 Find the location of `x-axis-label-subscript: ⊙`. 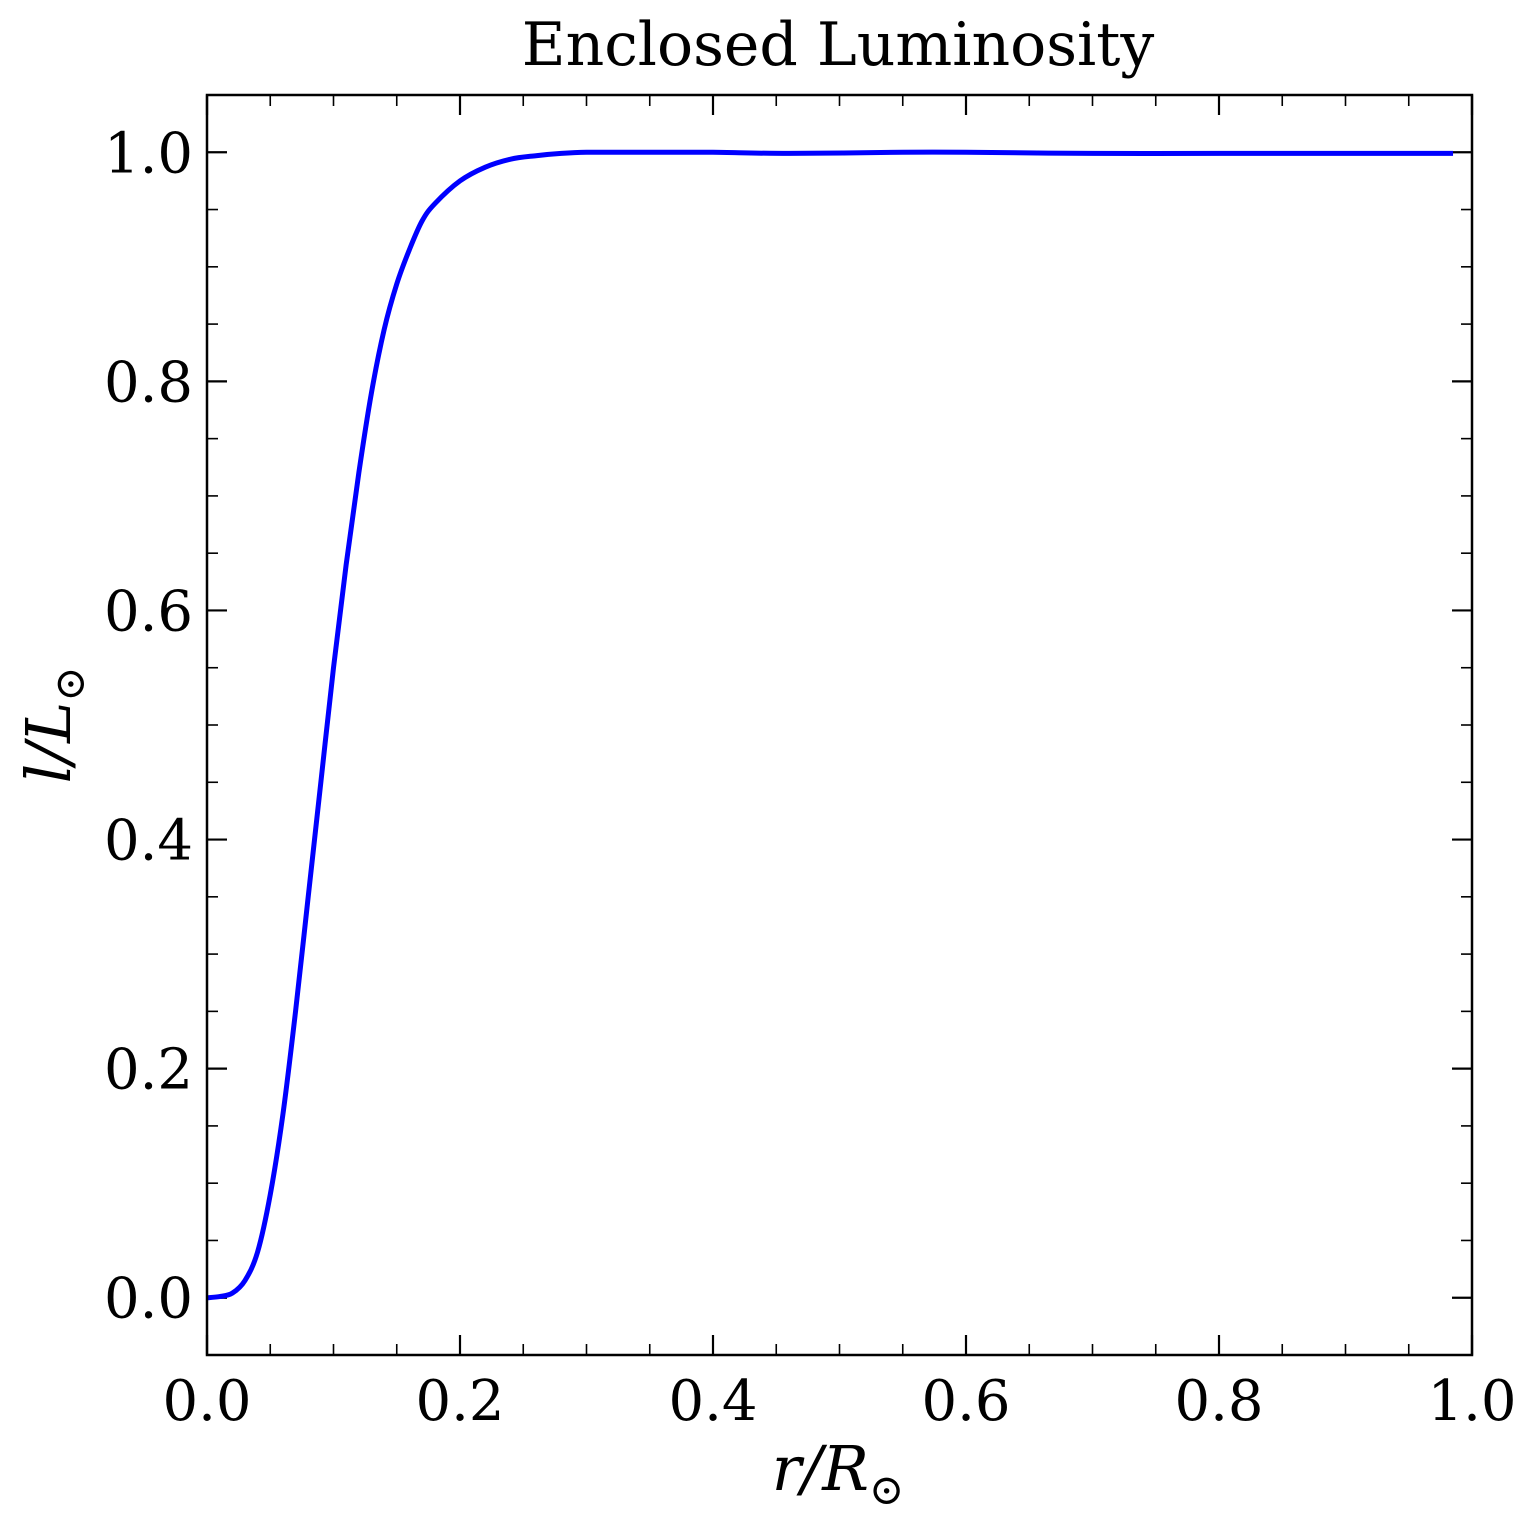

x-axis-label-subscript: ⊙ is located at coordinates (886, 1489).